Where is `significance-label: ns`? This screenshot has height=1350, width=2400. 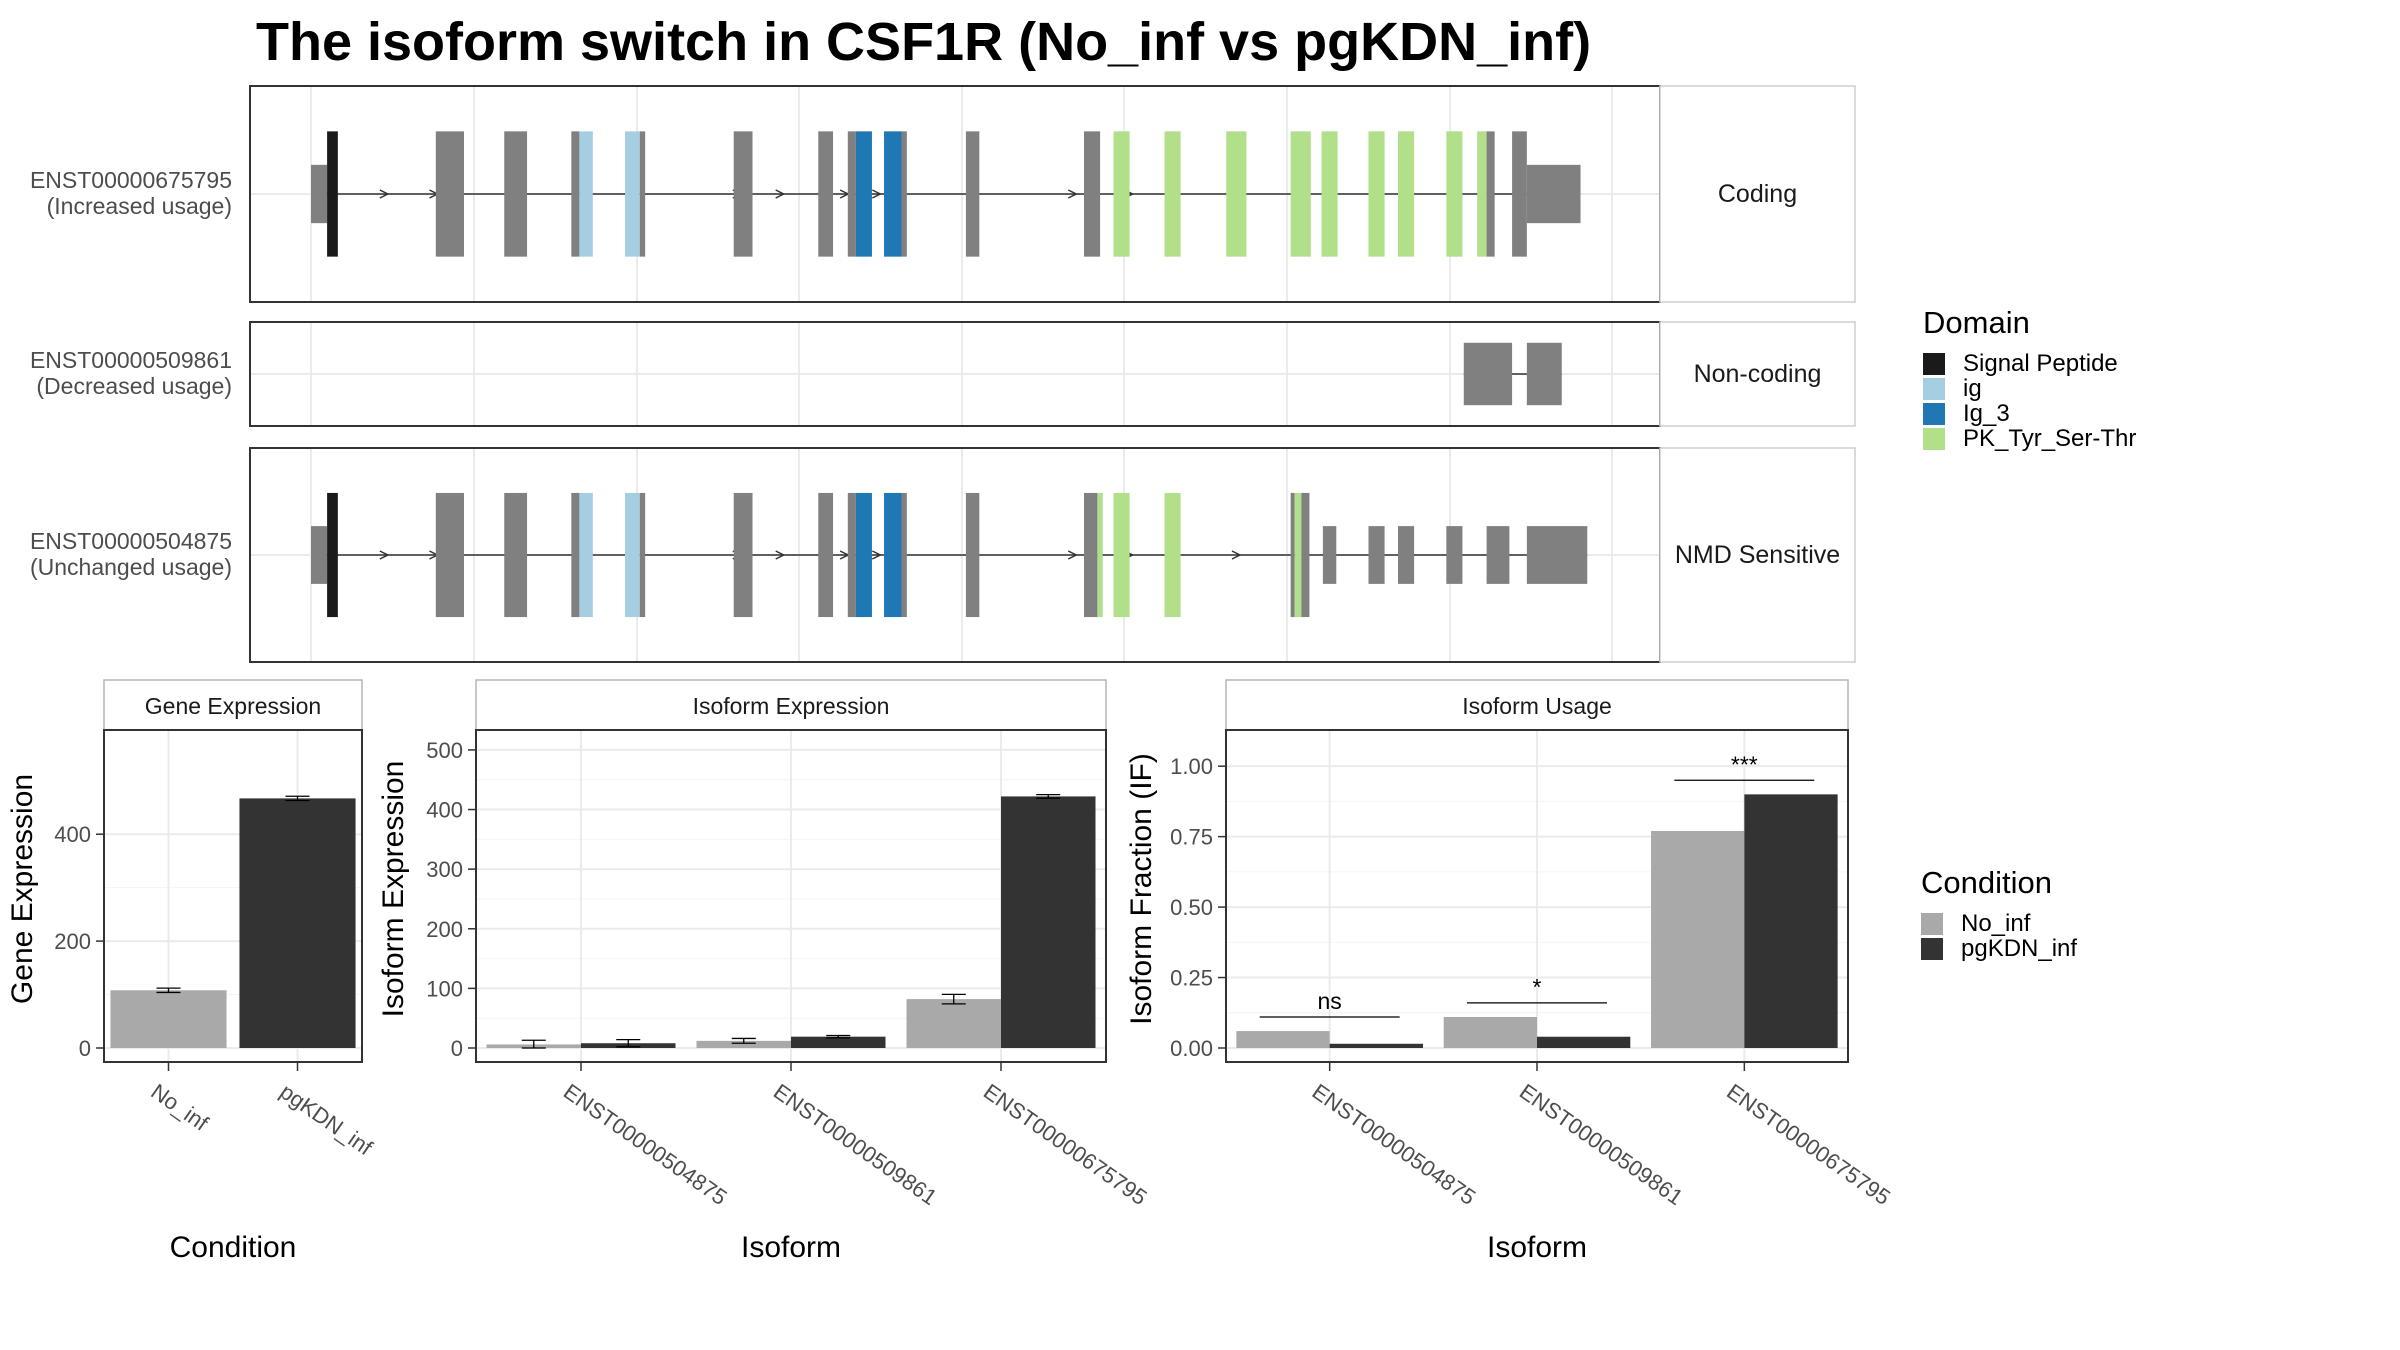 significance-label: ns is located at coordinates (1330, 1001).